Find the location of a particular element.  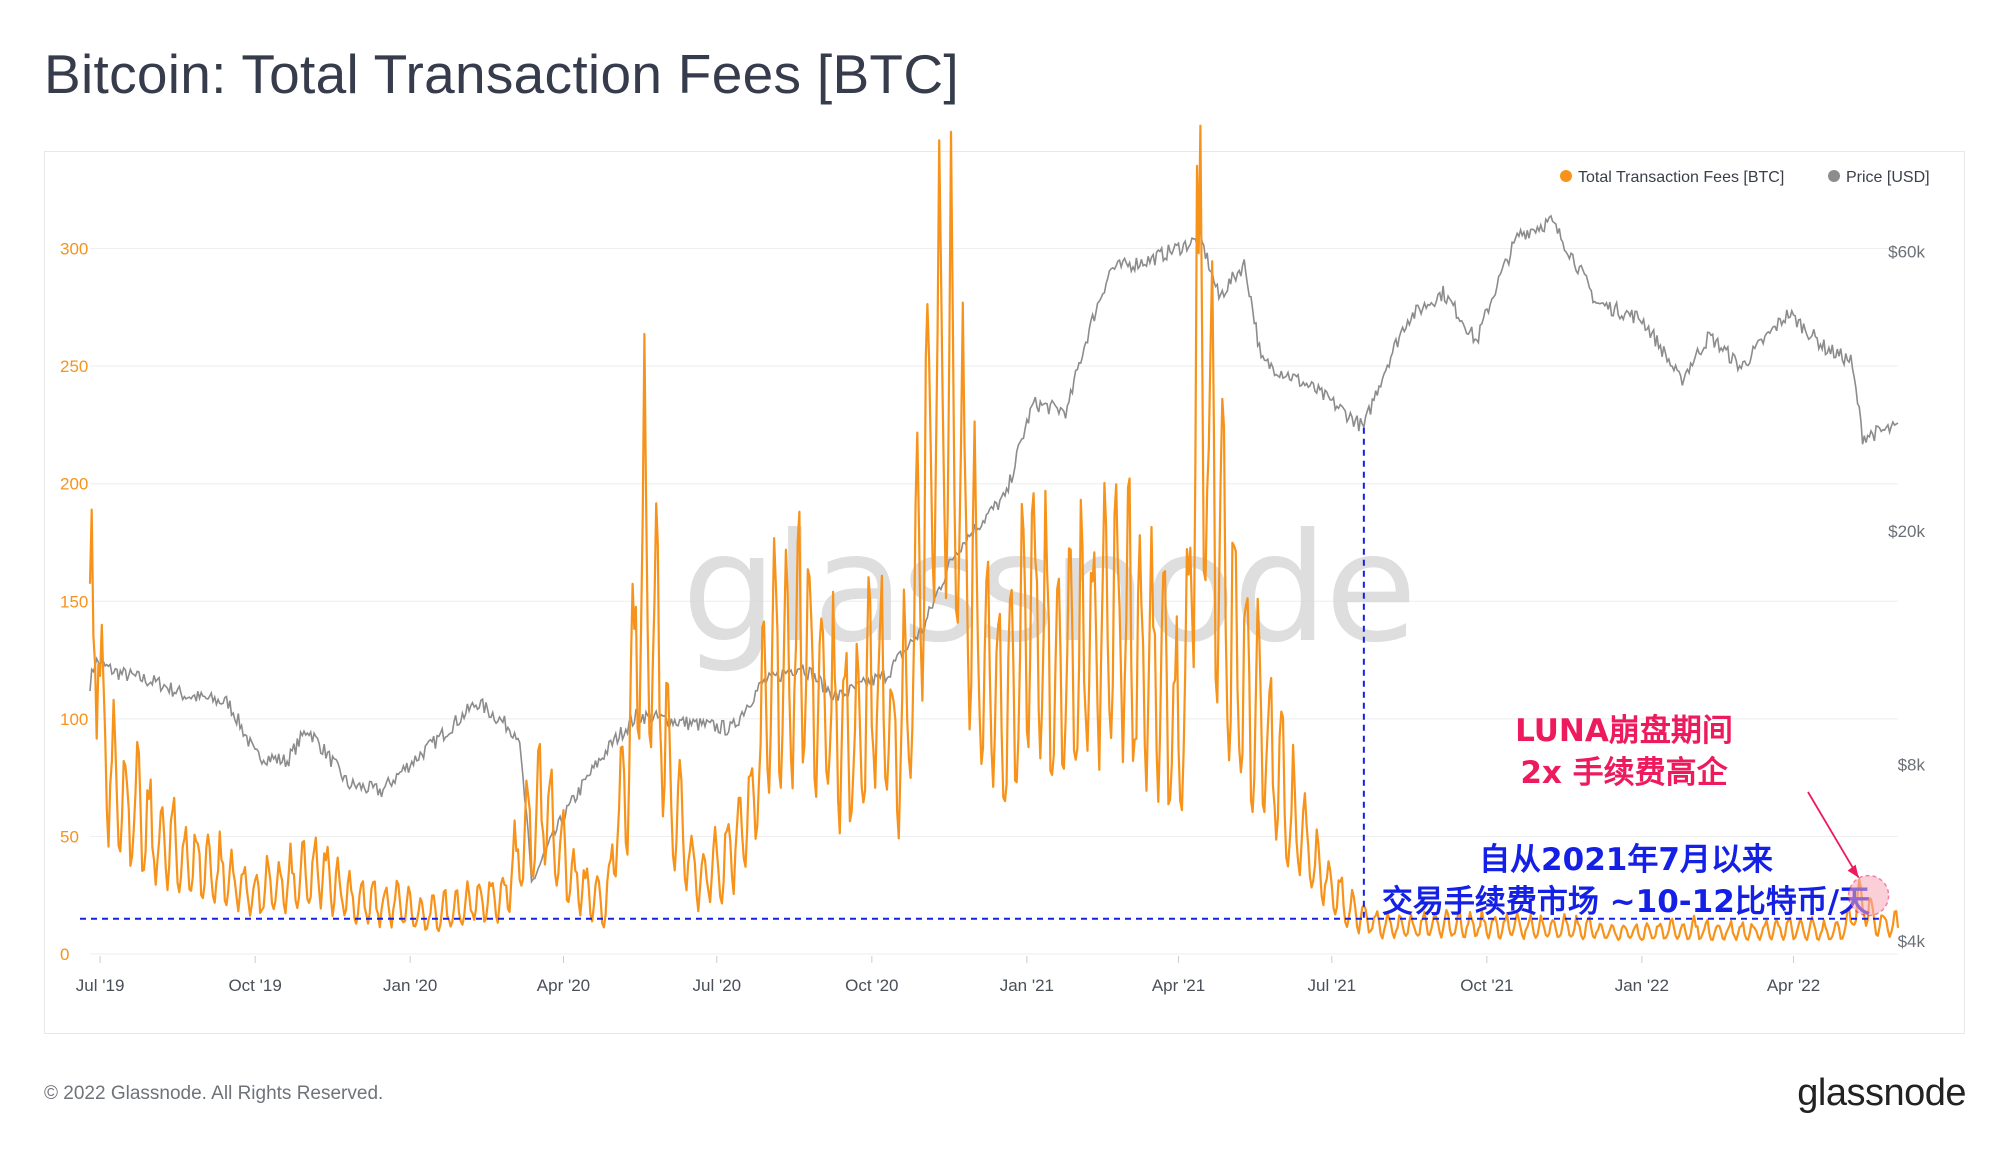

legend: Total Transaction Fees [BTC] Price [USD] is located at coordinates (1745, 177).